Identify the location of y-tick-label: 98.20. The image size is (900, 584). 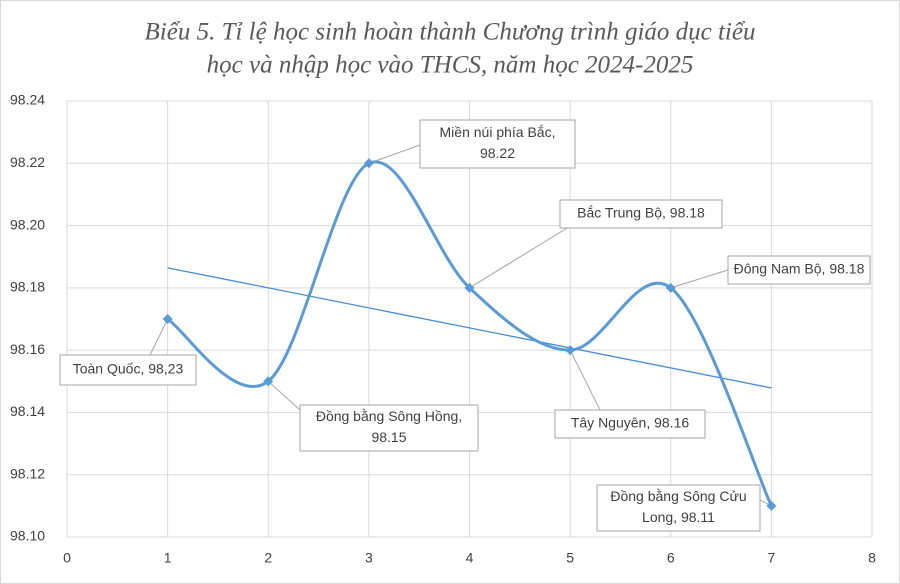
(27, 224).